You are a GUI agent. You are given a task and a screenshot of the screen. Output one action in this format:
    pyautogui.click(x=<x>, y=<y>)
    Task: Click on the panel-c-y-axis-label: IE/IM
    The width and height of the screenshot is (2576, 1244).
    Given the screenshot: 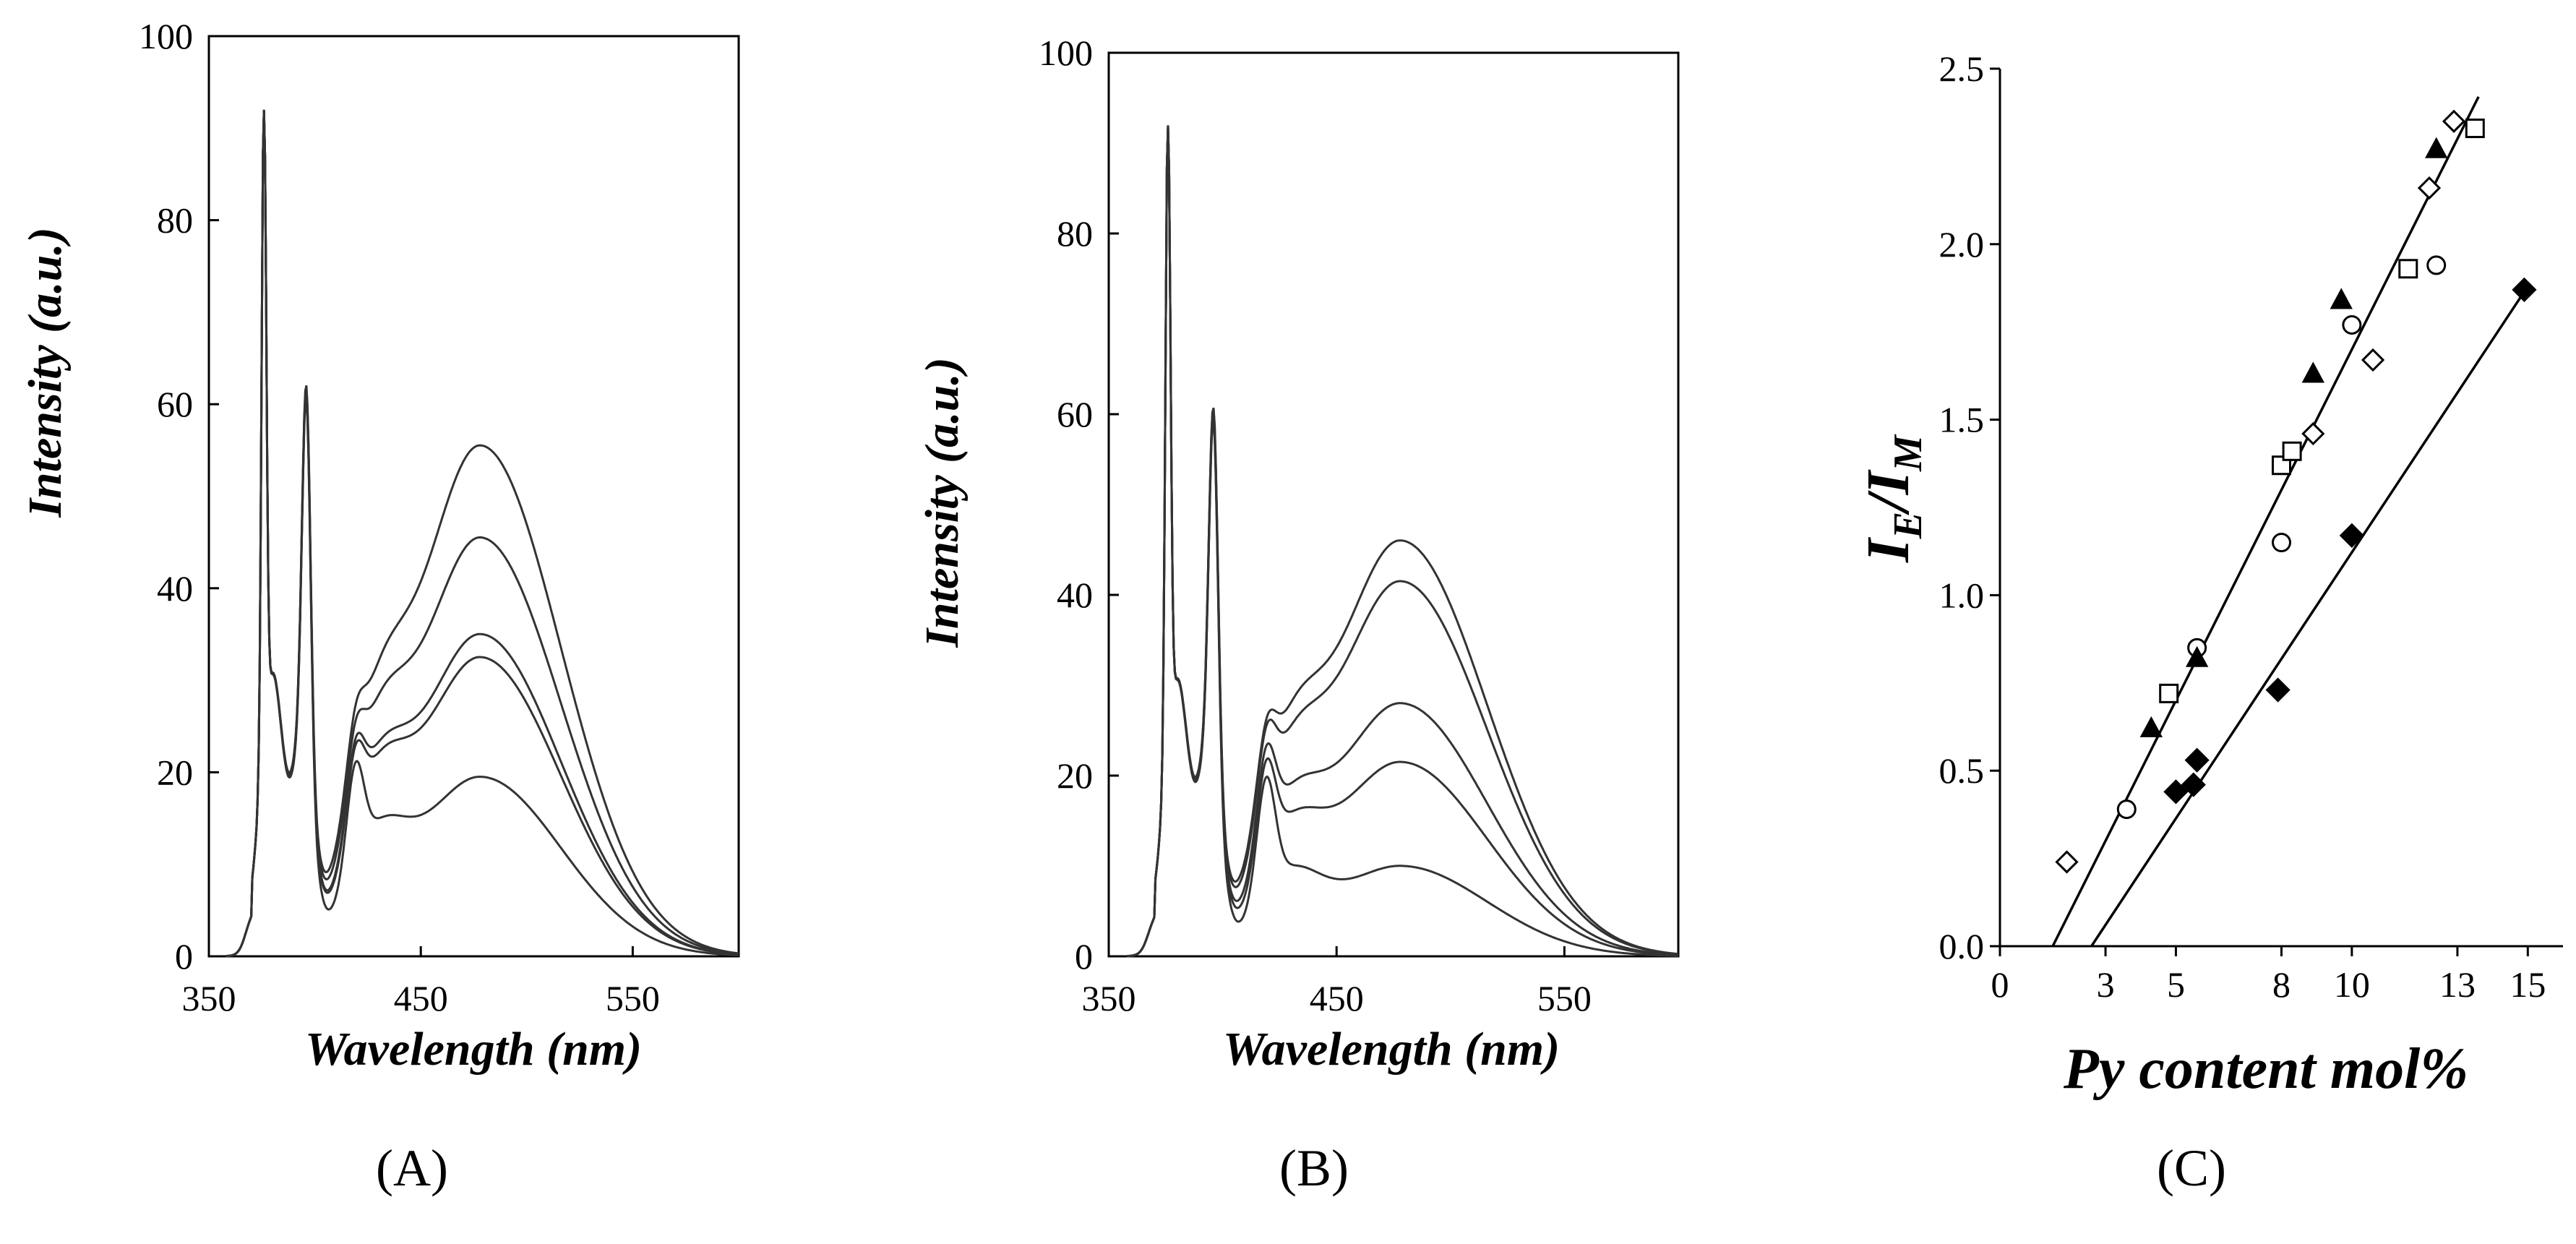 What is the action you would take?
    pyautogui.click(x=1893, y=499)
    